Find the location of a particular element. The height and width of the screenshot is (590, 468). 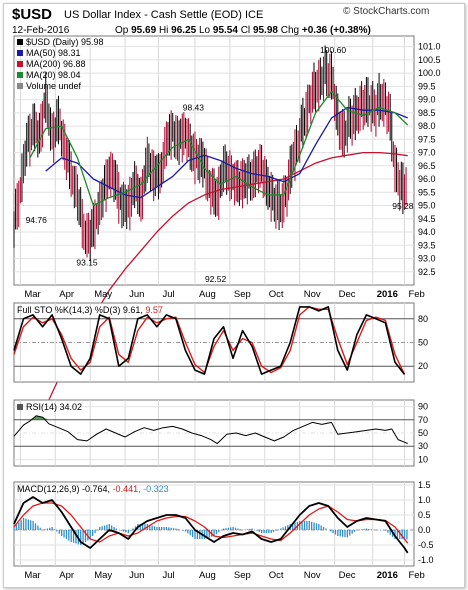

rsi-ytick-label: 70 is located at coordinates (423, 420).